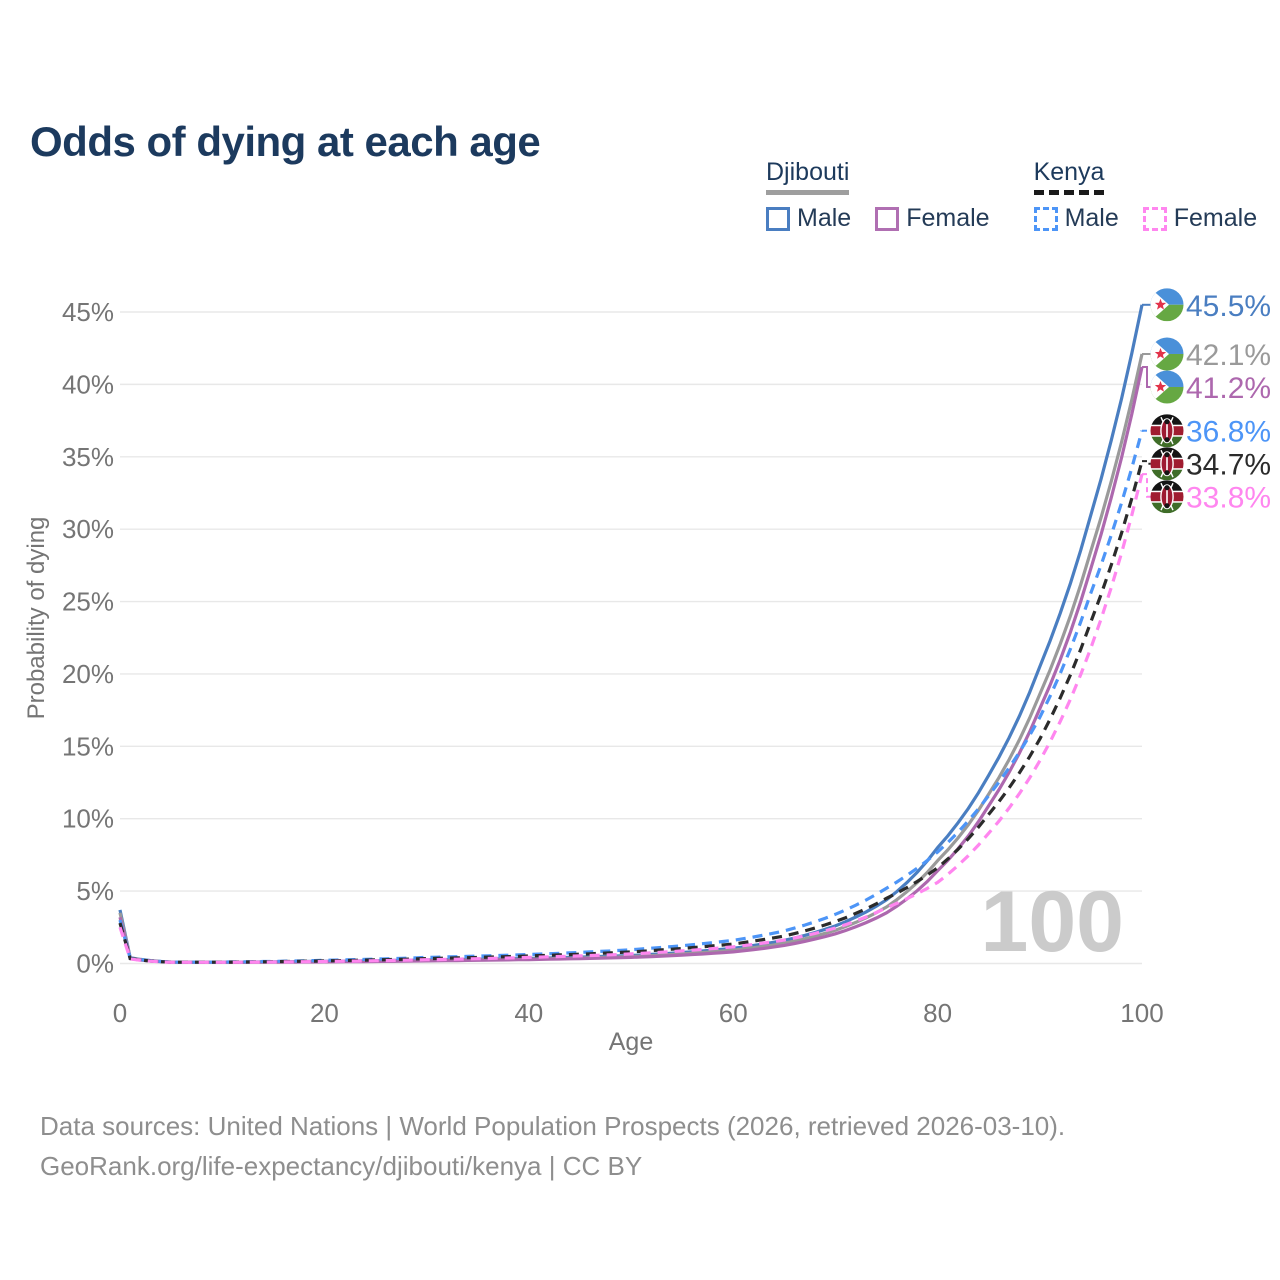 Image resolution: width=1280 pixels, height=1280 pixels. Describe the element at coordinates (887, 218) in the screenshot. I see `line-style-swatch-djibouti-female` at that location.